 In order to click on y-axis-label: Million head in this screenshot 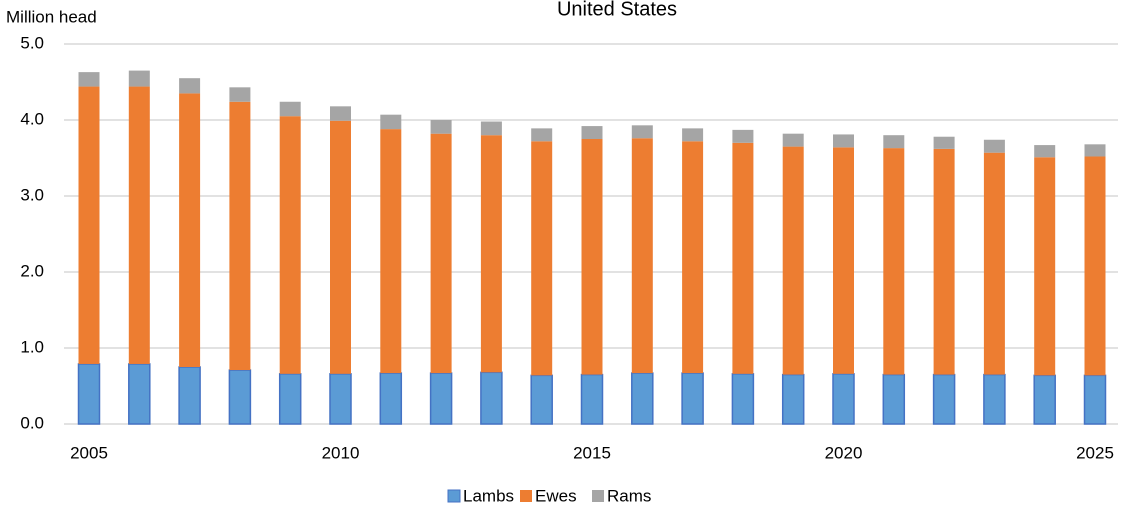, I will do `click(51, 16)`.